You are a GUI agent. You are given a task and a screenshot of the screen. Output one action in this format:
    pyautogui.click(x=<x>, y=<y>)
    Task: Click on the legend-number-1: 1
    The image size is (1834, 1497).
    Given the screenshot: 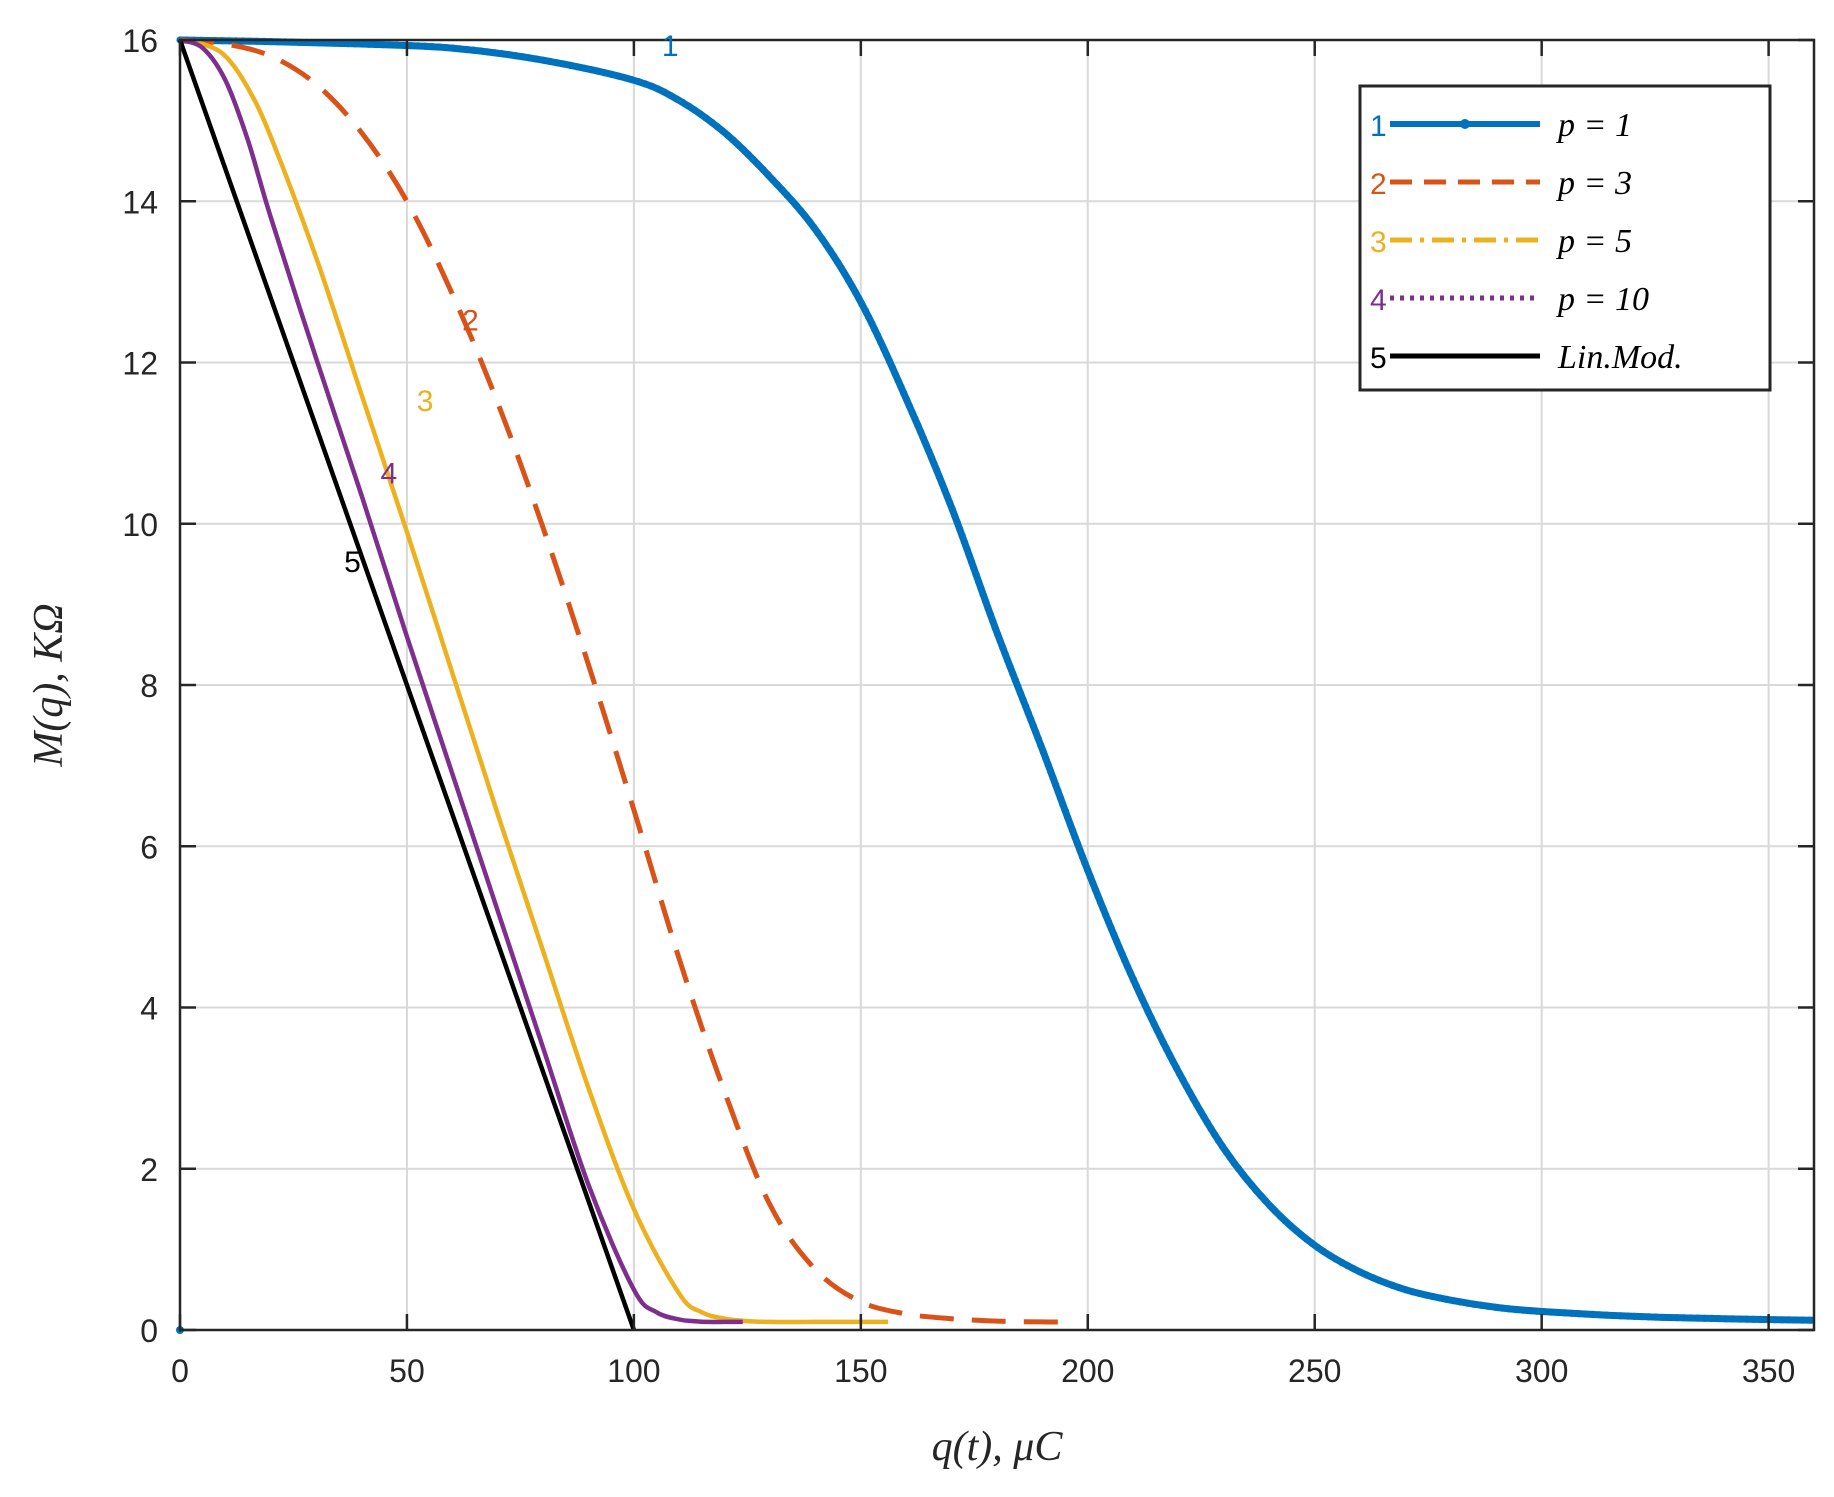 What is the action you would take?
    pyautogui.click(x=1378, y=126)
    